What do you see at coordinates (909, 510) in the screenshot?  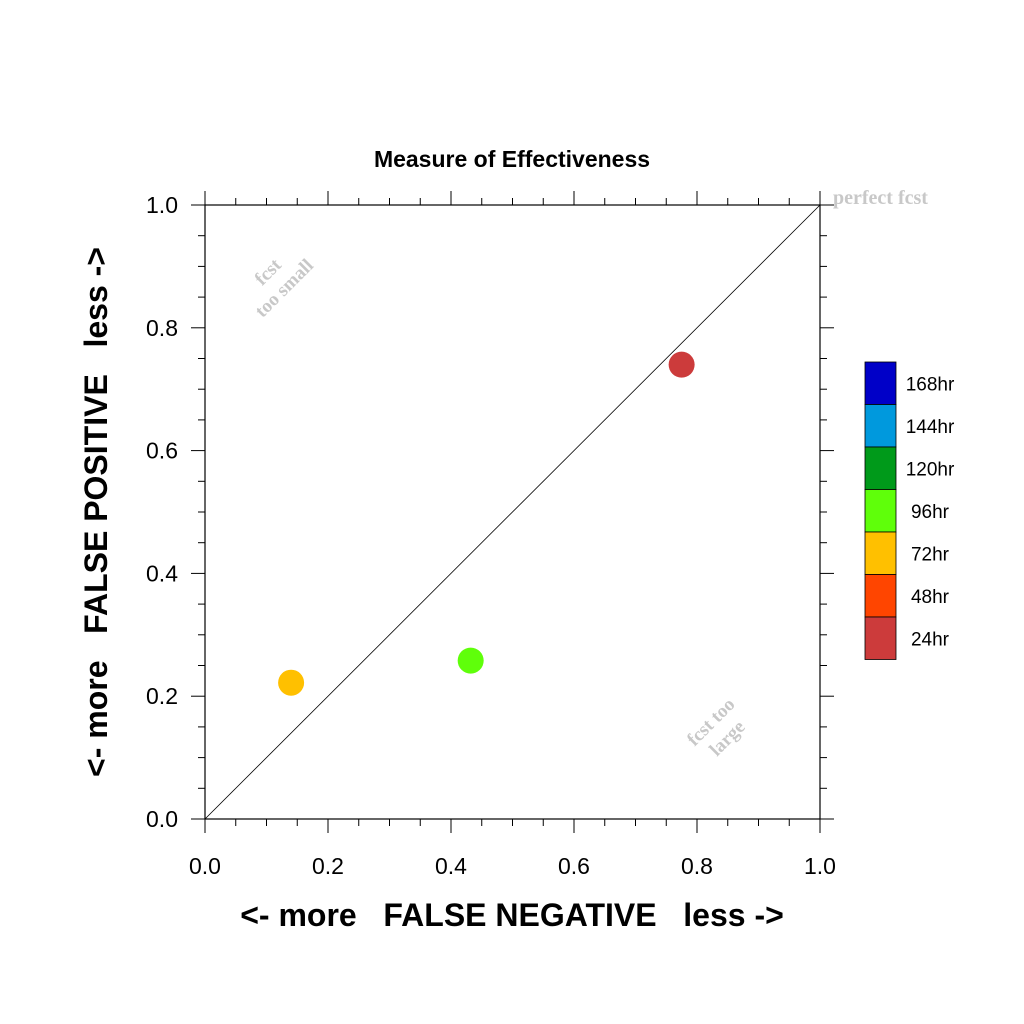 I see `legend: 168hr 144hr 120hr 96hr 72hr 48hr 24hr` at bounding box center [909, 510].